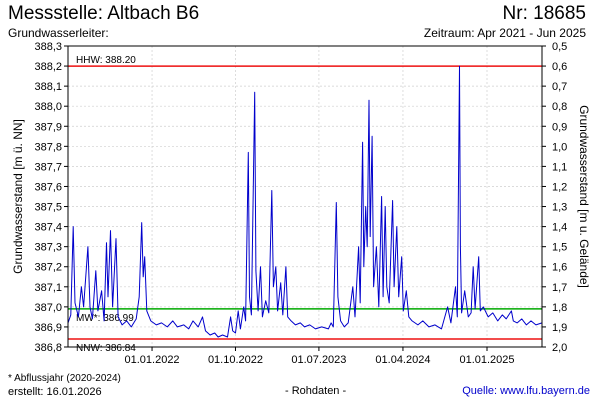 Image resolution: width=600 pixels, height=400 pixels. Describe the element at coordinates (64, 378) in the screenshot. I see `footnote: * Abflussjahr (2020-2024)` at that location.